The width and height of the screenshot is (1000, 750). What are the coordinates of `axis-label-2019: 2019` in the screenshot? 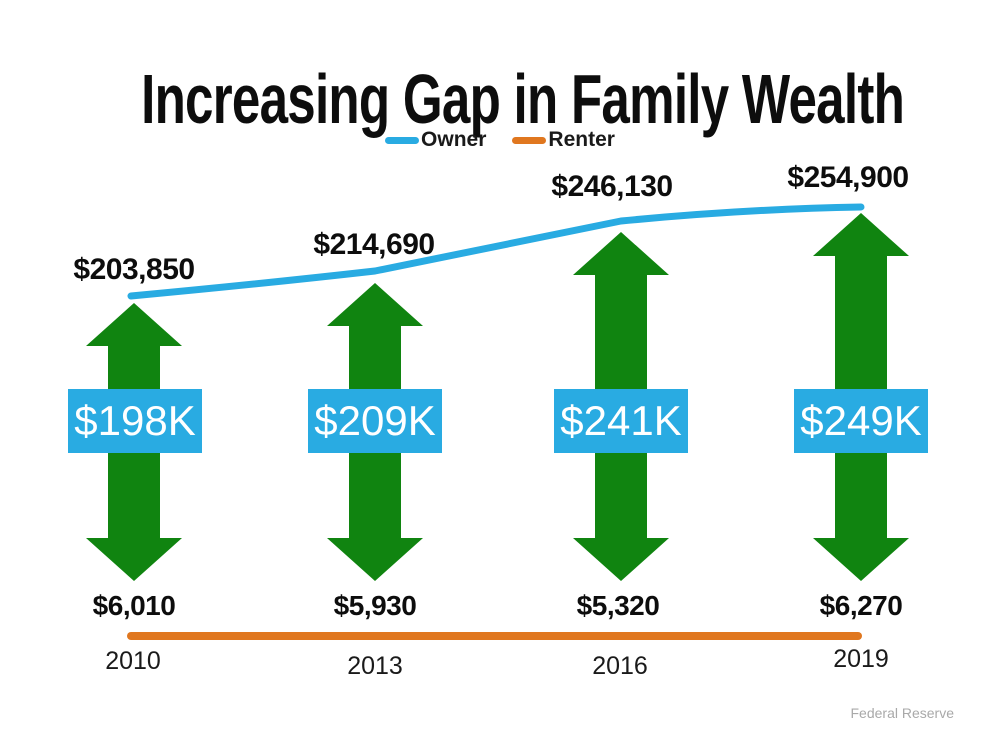 It's located at (861, 659).